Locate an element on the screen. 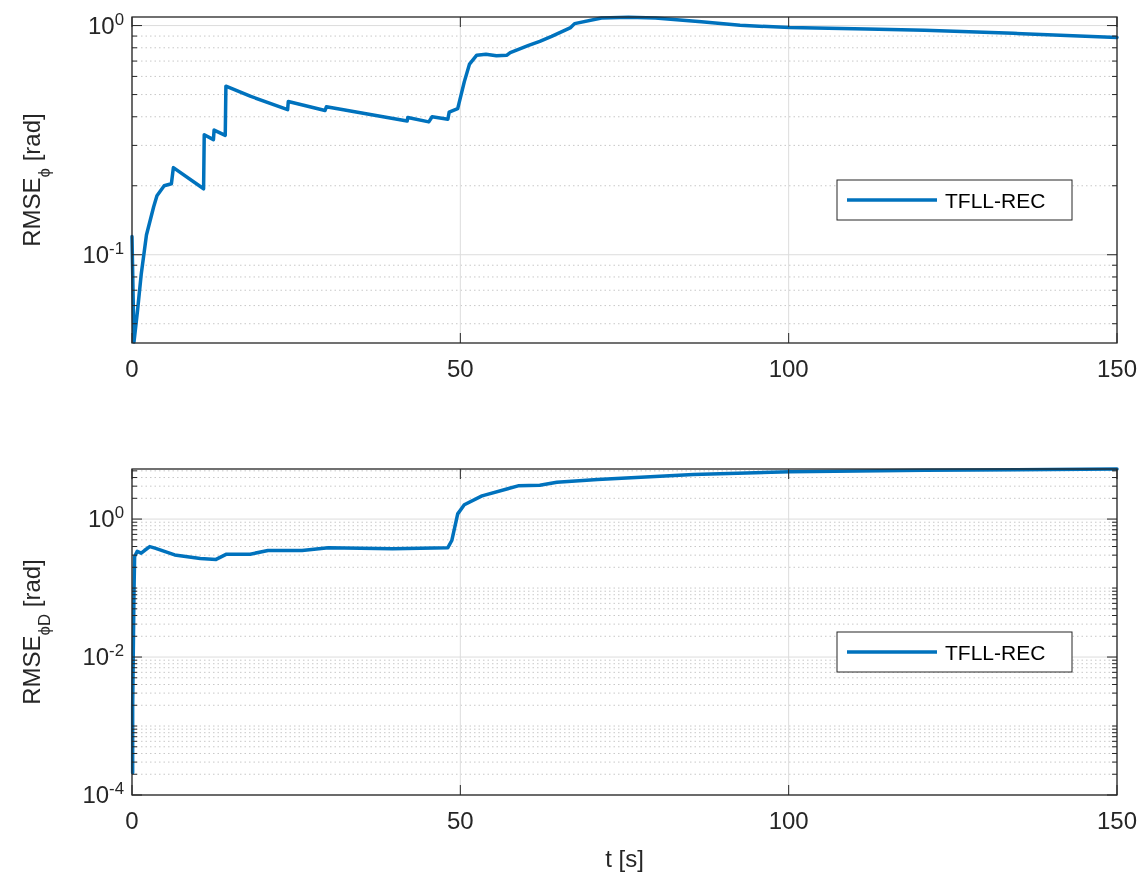 This screenshot has height=877, width=1143. y-tick-label: 10$^{-1}$ is located at coordinates (103, 253).